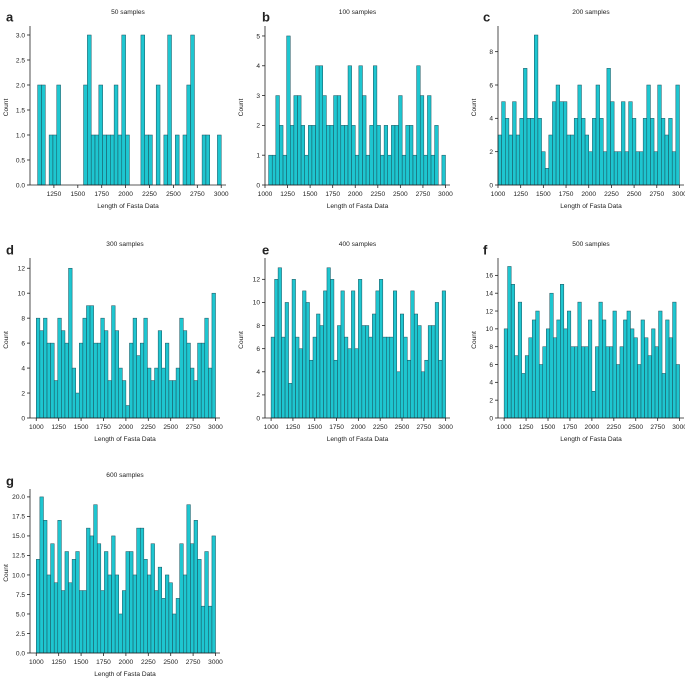  What do you see at coordinates (23, 368) in the screenshot?
I see `y-tick-label: 4` at bounding box center [23, 368].